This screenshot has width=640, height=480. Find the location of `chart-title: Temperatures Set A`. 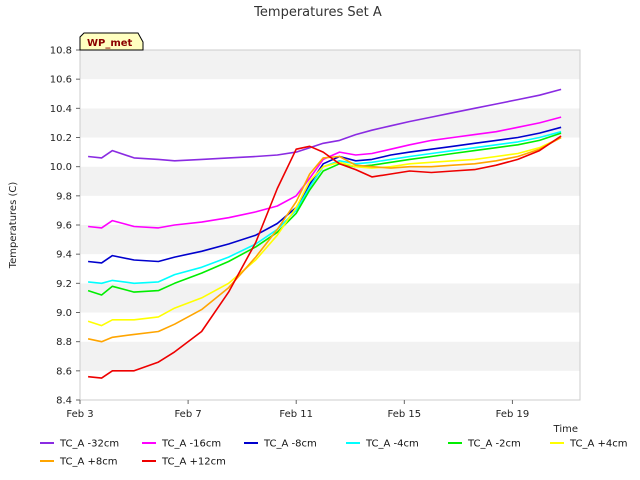

chart-title: Temperatures Set A is located at coordinates (317, 12).